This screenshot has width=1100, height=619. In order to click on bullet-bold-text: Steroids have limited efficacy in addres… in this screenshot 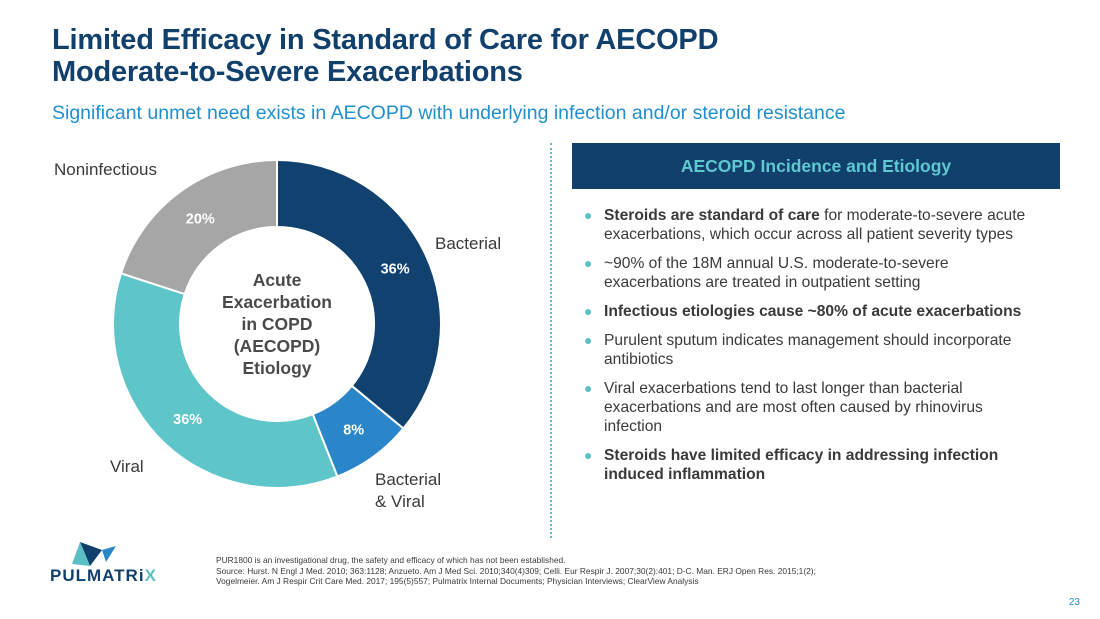, I will do `click(801, 465)`.